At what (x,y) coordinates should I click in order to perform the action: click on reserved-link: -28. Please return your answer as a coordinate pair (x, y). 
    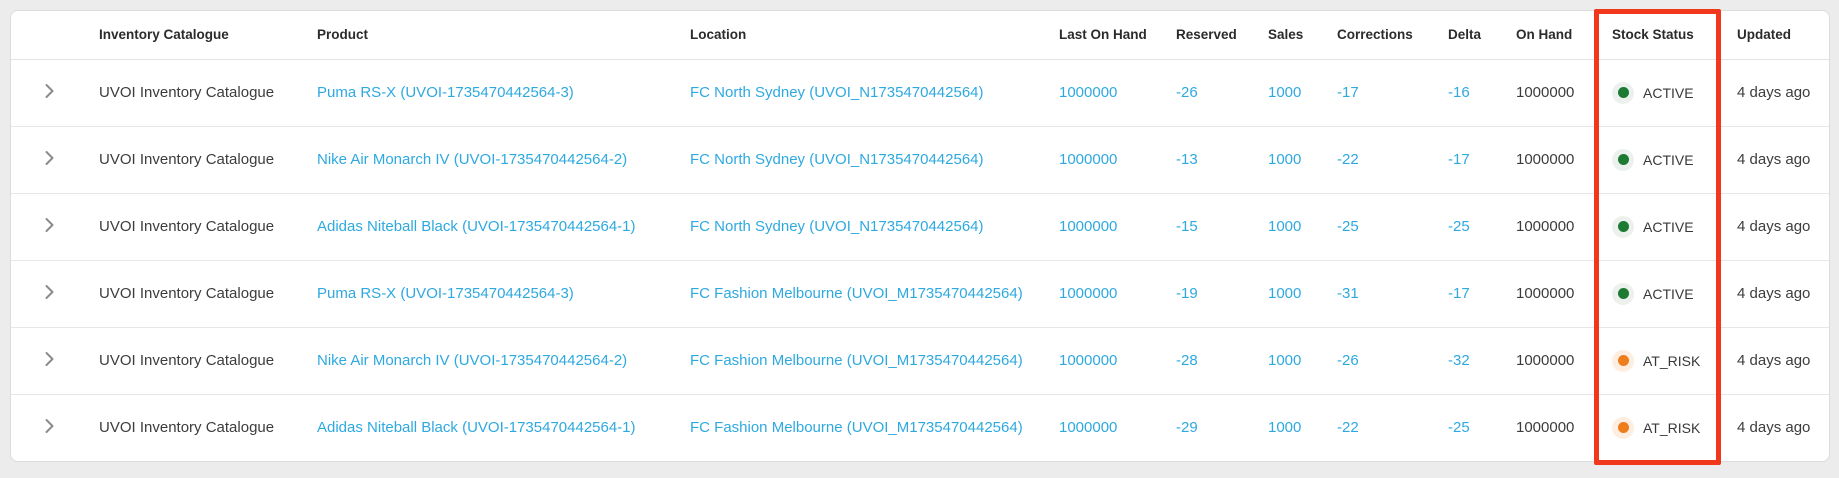
    Looking at the image, I should click on (1187, 360).